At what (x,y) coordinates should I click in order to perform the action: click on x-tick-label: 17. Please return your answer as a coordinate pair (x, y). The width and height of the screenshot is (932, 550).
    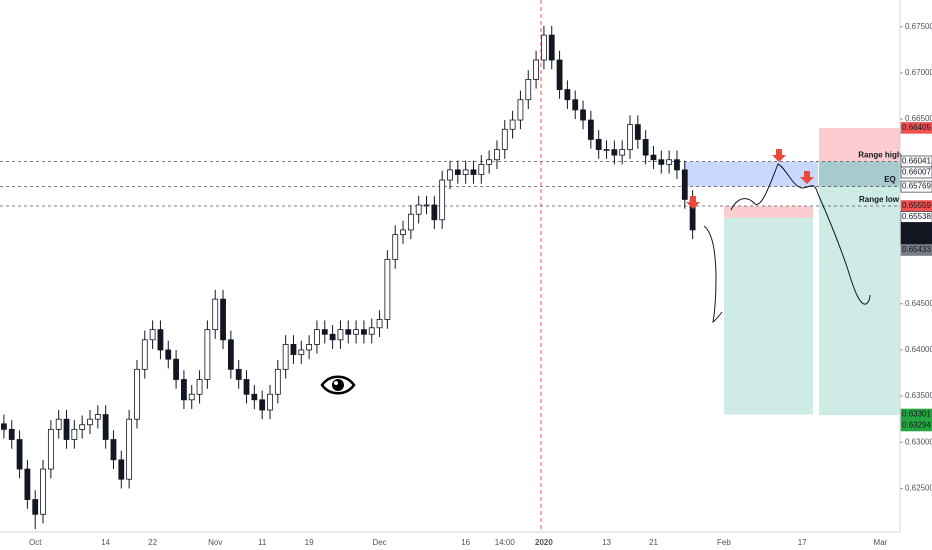
    Looking at the image, I should click on (802, 542).